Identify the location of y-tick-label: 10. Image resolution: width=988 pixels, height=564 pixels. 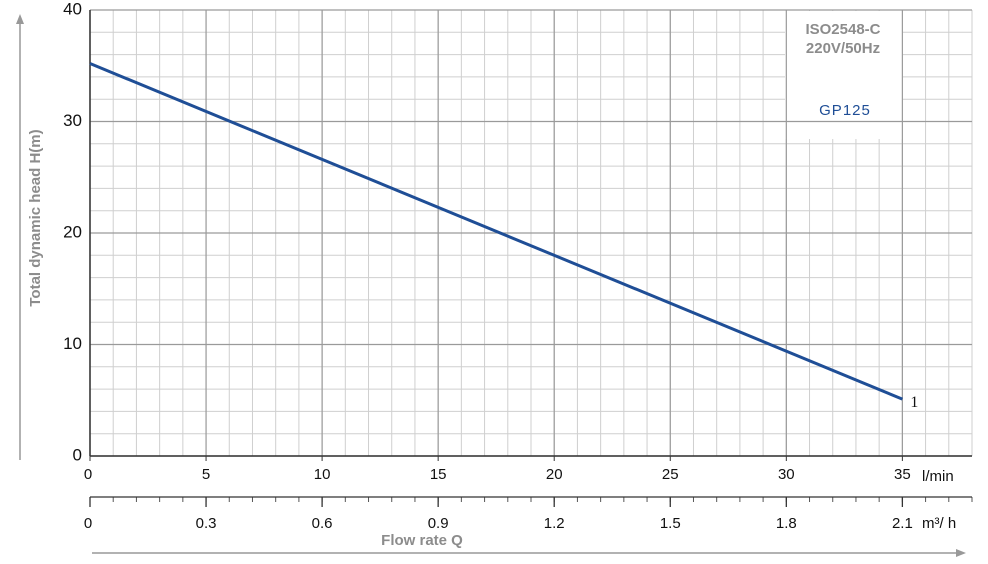
(72, 343).